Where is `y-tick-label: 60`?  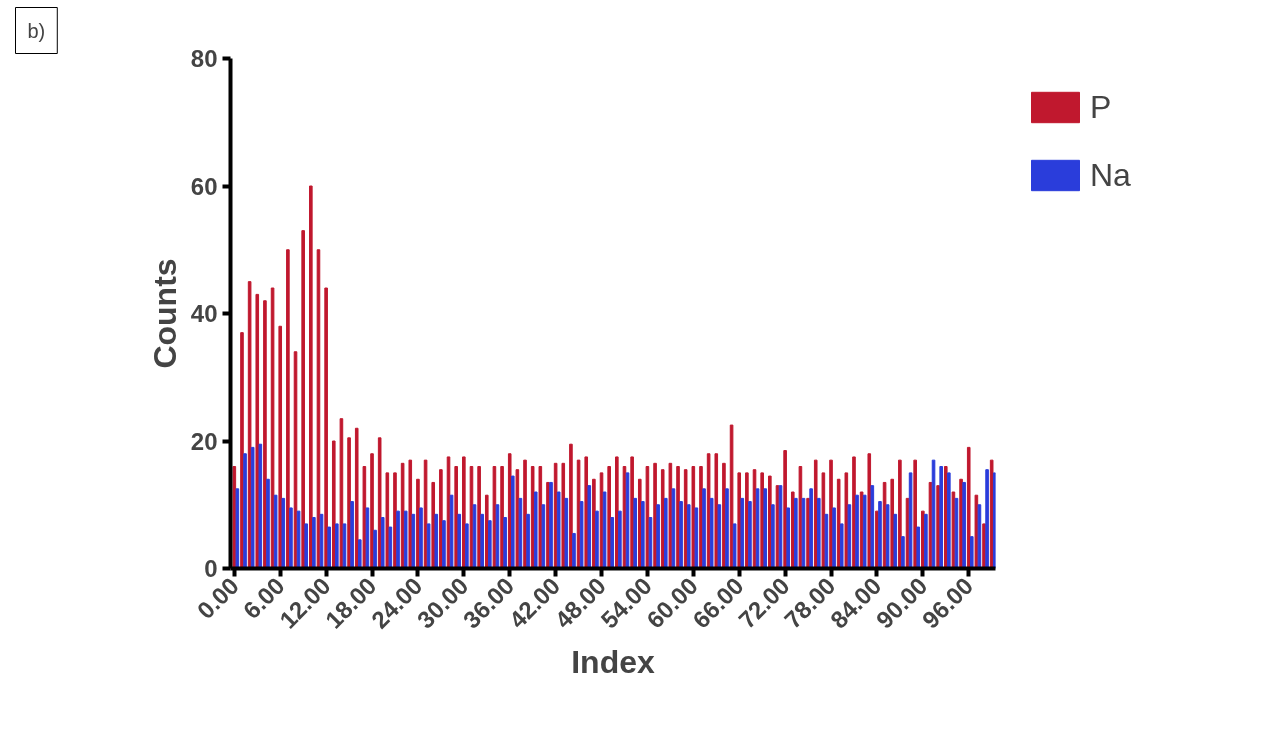
y-tick-label: 60 is located at coordinates (204, 186).